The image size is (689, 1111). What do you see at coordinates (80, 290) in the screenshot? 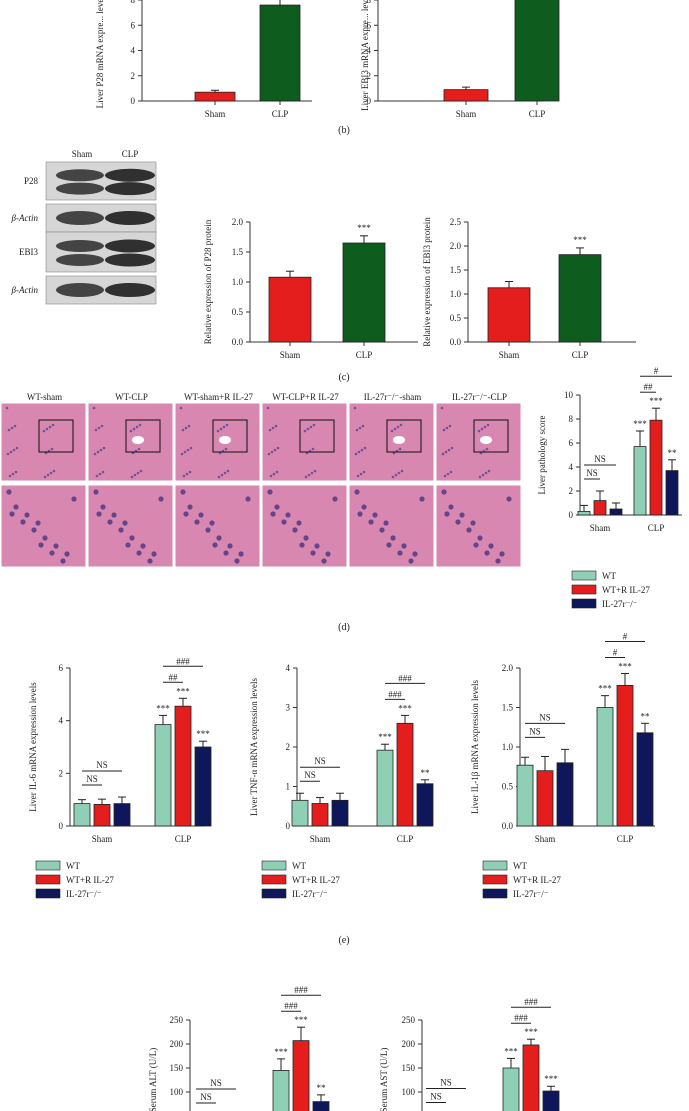
I see `band-sham` at bounding box center [80, 290].